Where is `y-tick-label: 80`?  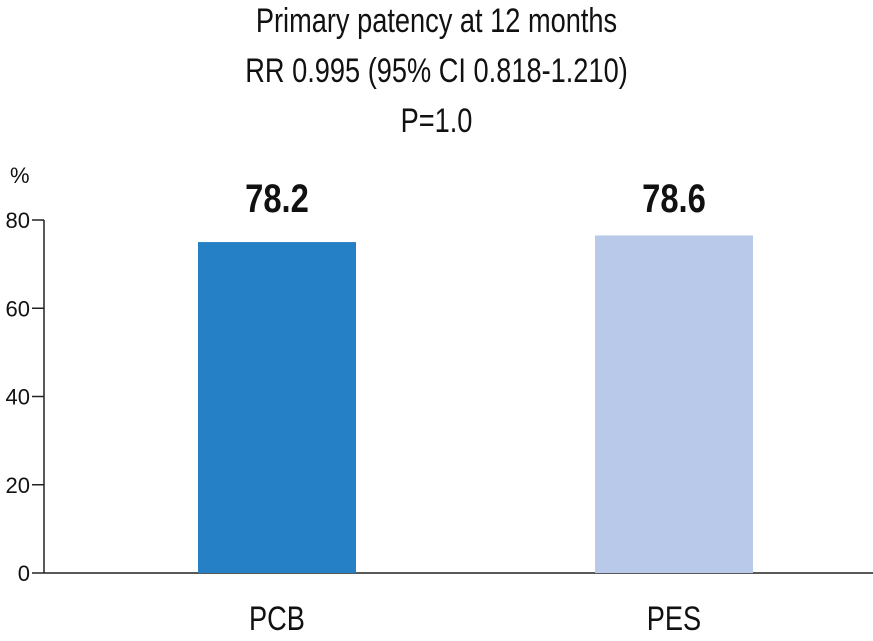
y-tick-label: 80 is located at coordinates (18, 220).